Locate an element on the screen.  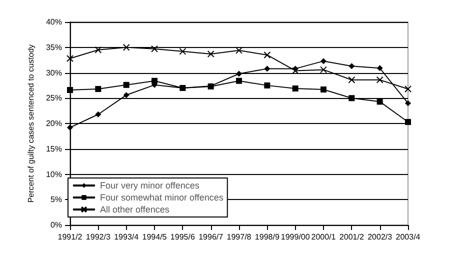
y-tick-label: 25% is located at coordinates (54, 98).